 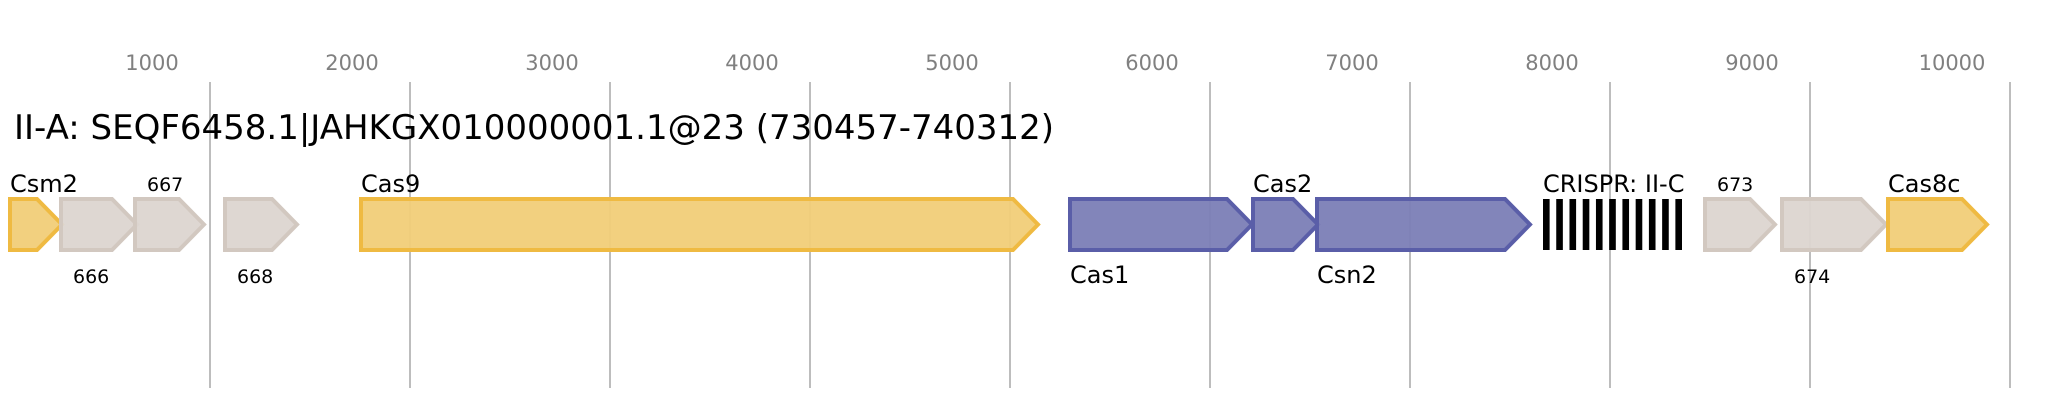 What do you see at coordinates (1351, 63) in the screenshot?
I see `tick-label: 7000` at bounding box center [1351, 63].